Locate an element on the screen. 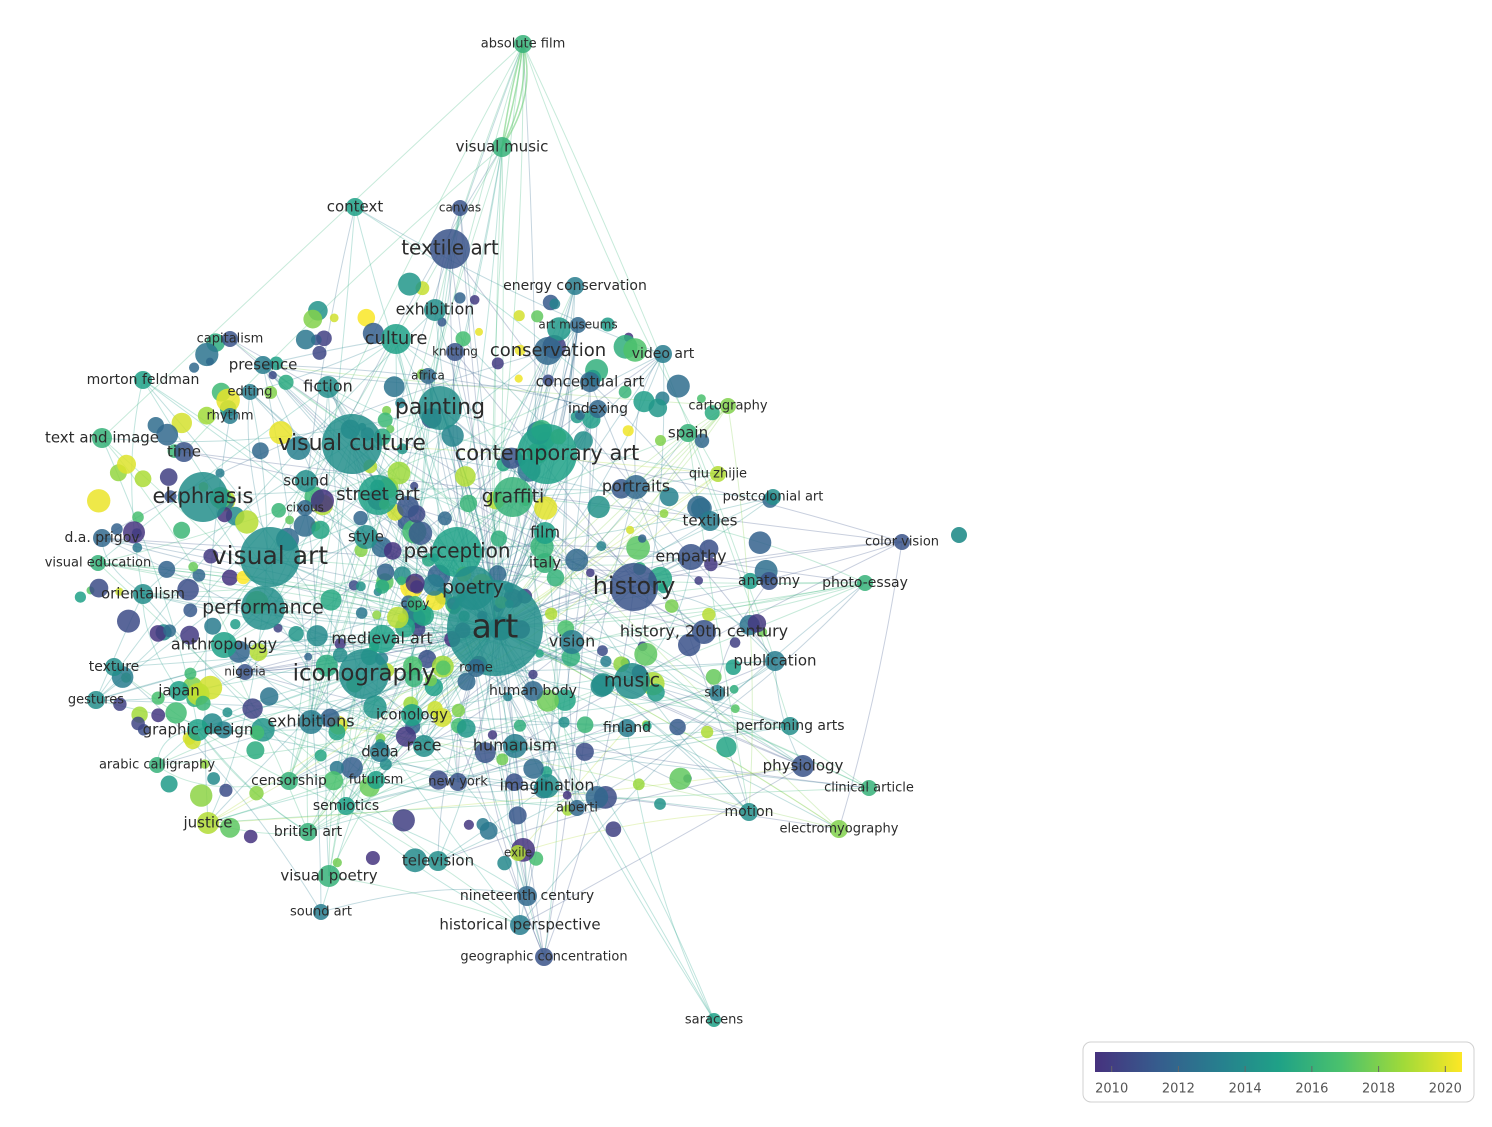 The image size is (1492, 1127). node-label: knitting is located at coordinates (455, 352).